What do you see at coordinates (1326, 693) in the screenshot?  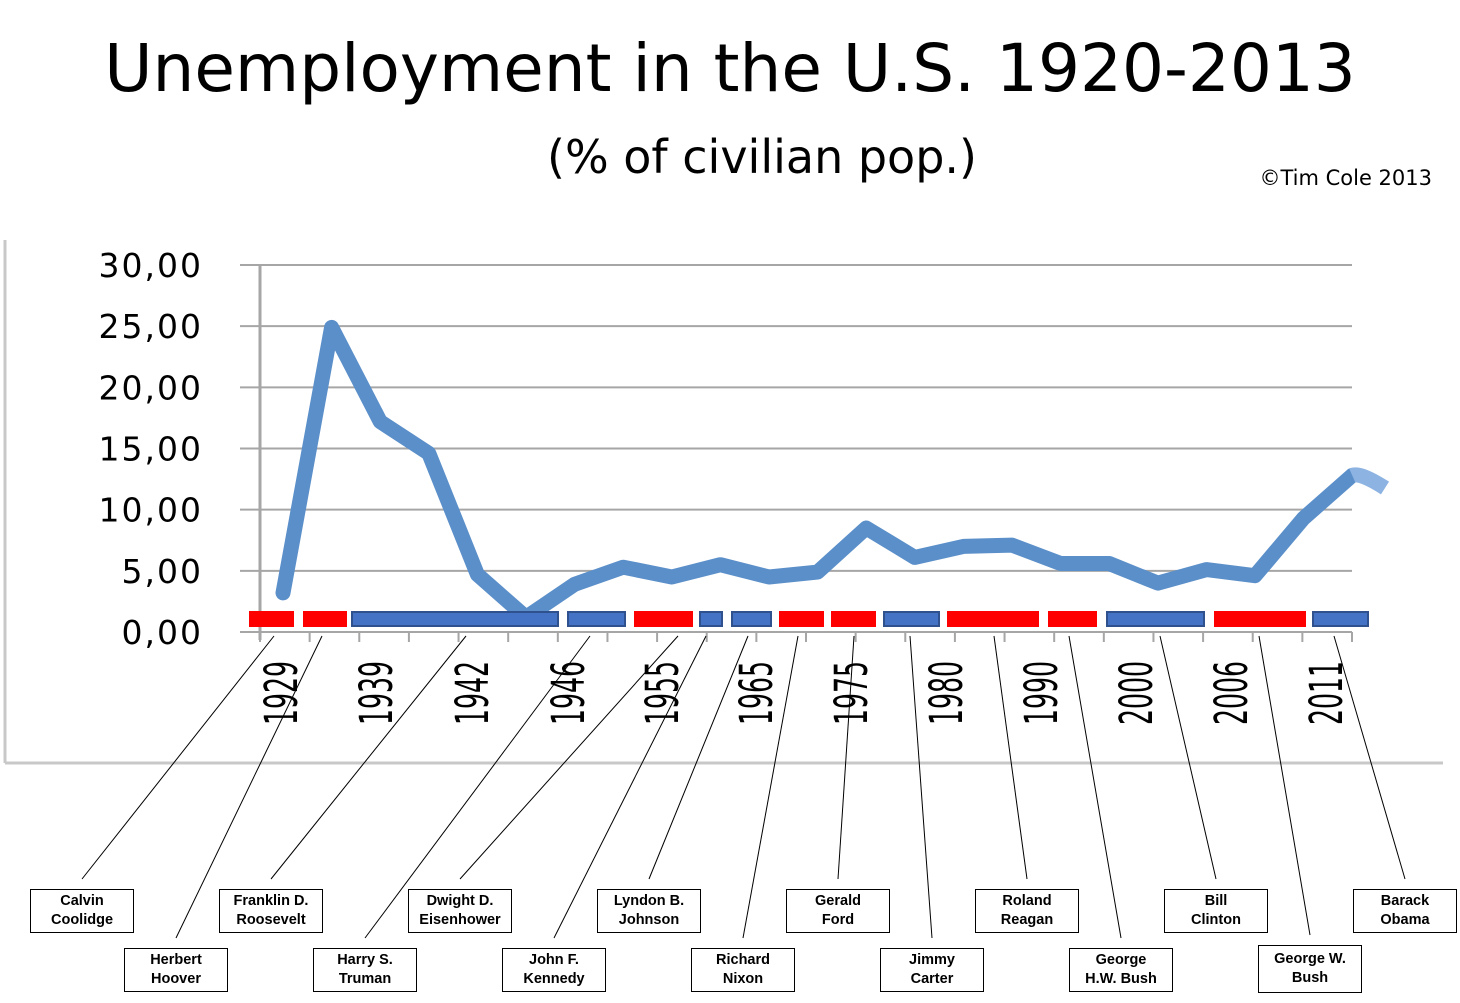 I see `x-tick-label: 2011` at bounding box center [1326, 693].